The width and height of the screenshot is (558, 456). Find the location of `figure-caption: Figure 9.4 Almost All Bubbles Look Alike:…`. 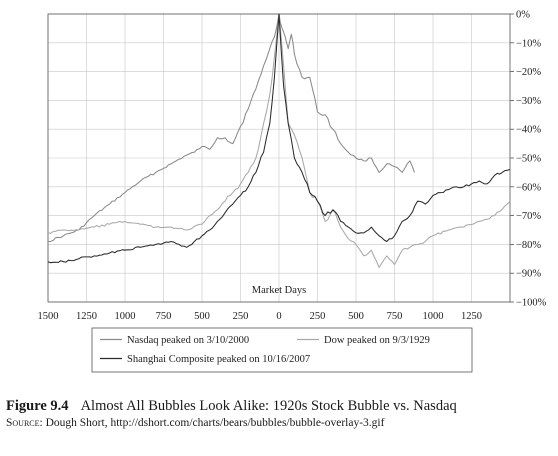

figure-caption: Figure 9.4 Almost All Bubbles Look Alike:… is located at coordinates (281, 413).